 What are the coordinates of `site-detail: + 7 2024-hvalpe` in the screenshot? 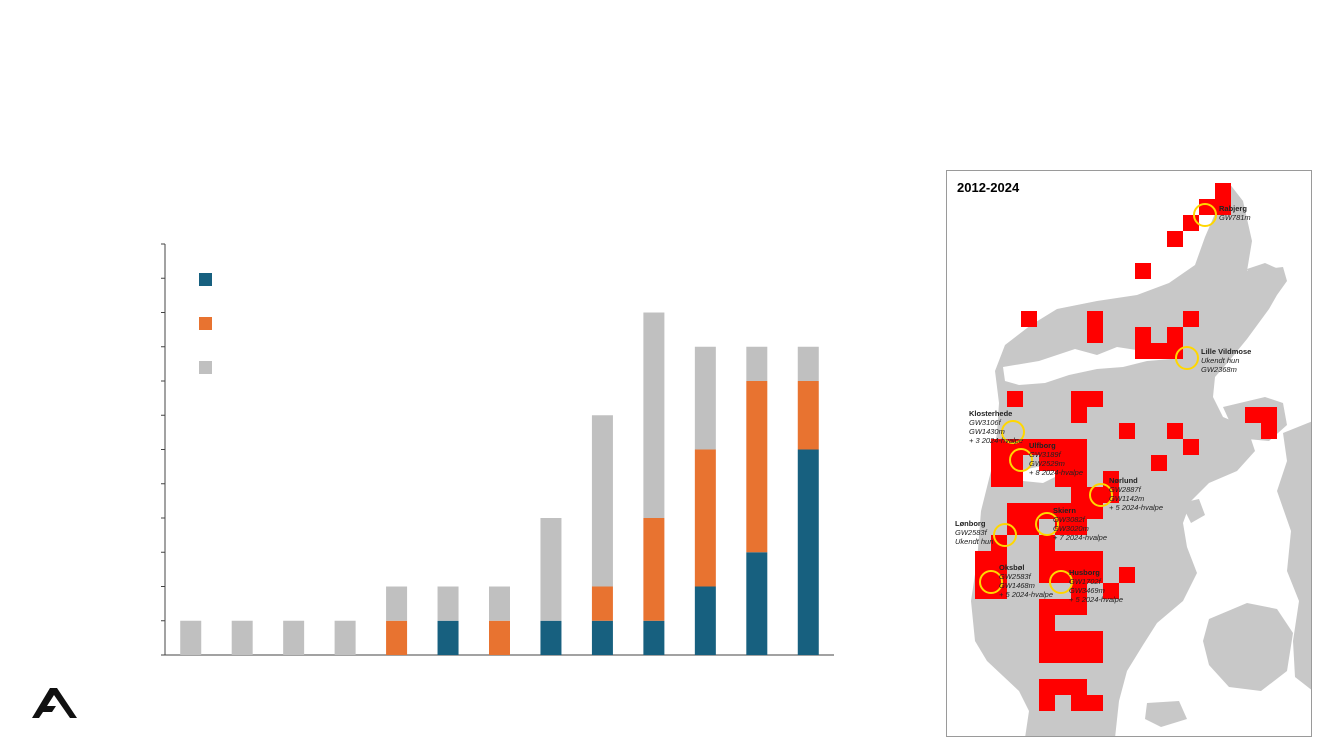 It's located at (1080, 537).